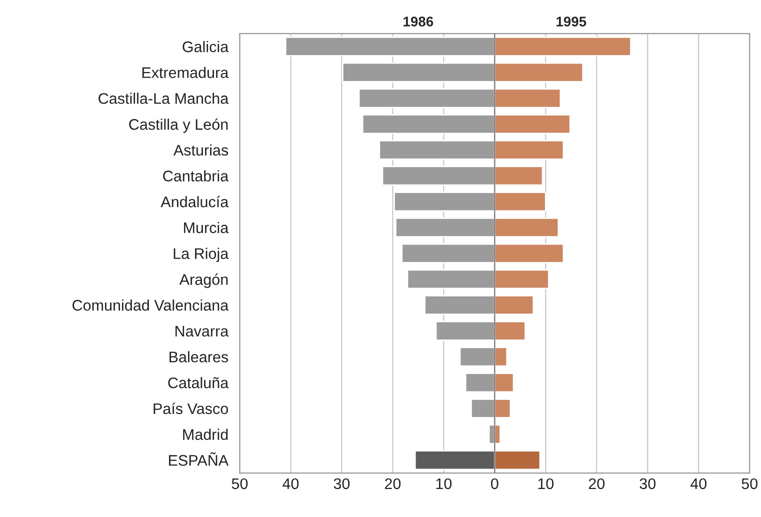 The width and height of the screenshot is (761, 517). Describe the element at coordinates (205, 434) in the screenshot. I see `y-tick-label: Madrid` at that location.